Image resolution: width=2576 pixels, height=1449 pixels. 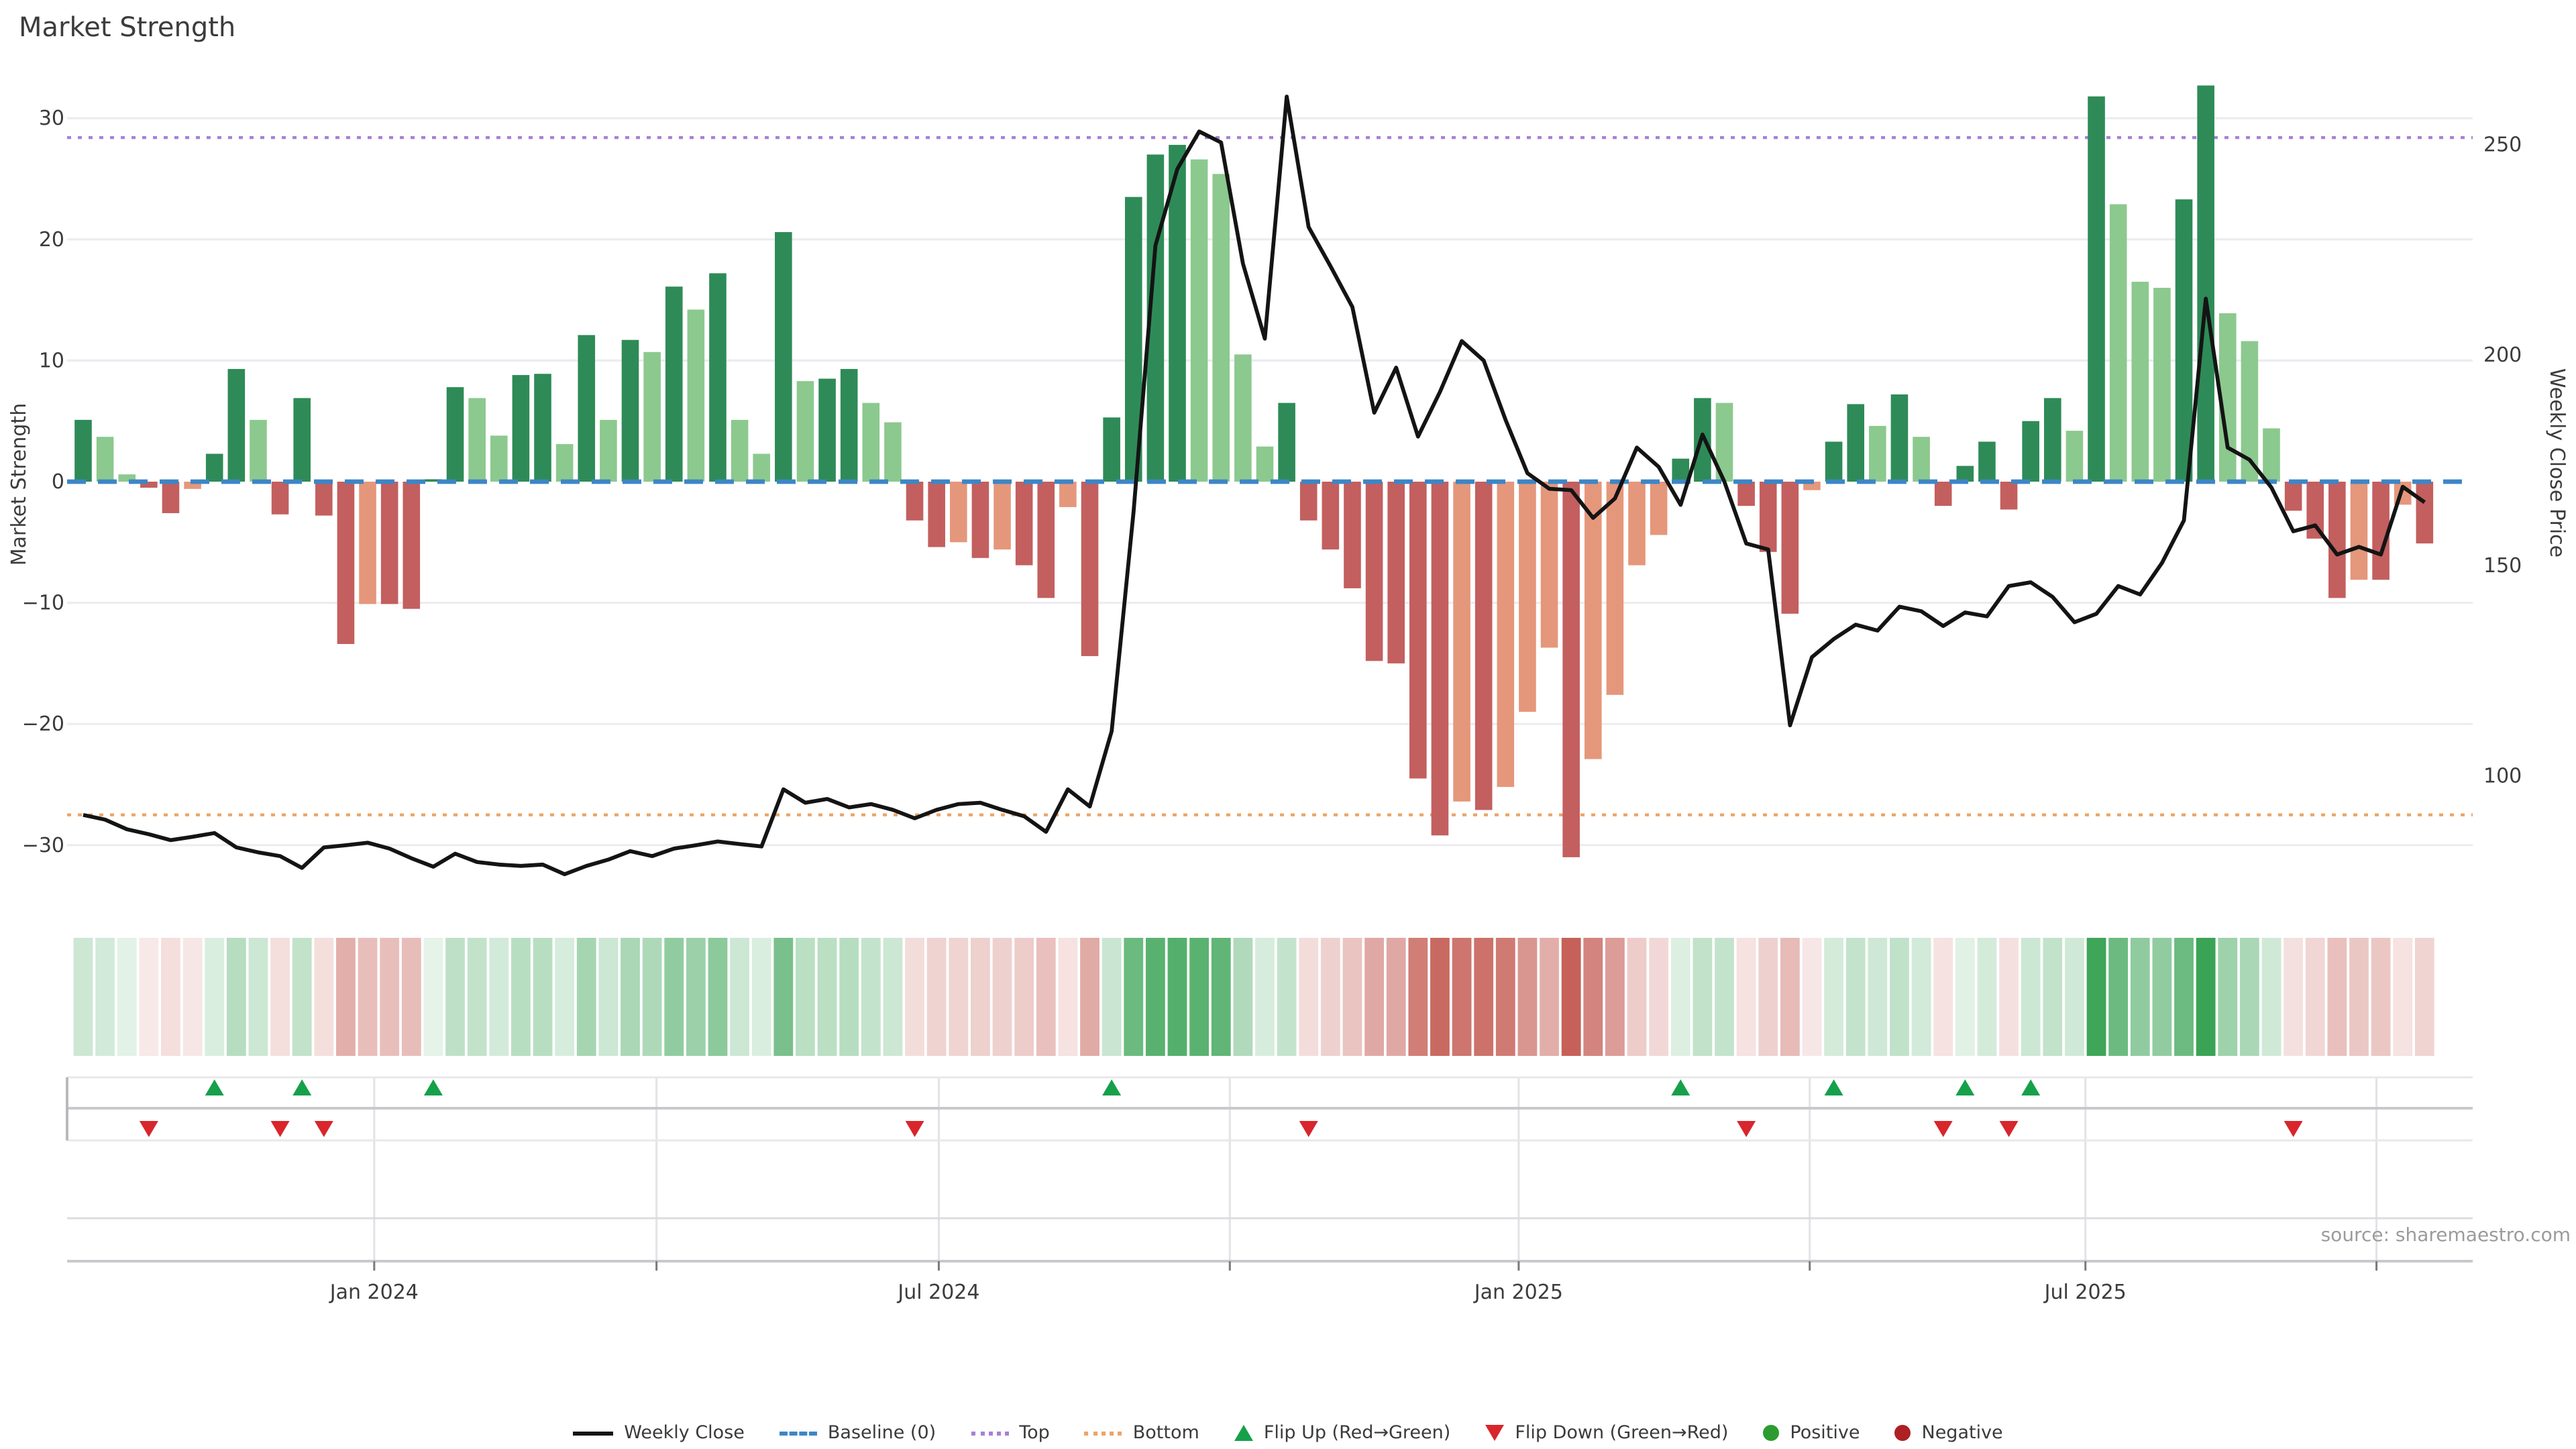 I want to click on legend-label: Bottom, so click(x=1165, y=1433).